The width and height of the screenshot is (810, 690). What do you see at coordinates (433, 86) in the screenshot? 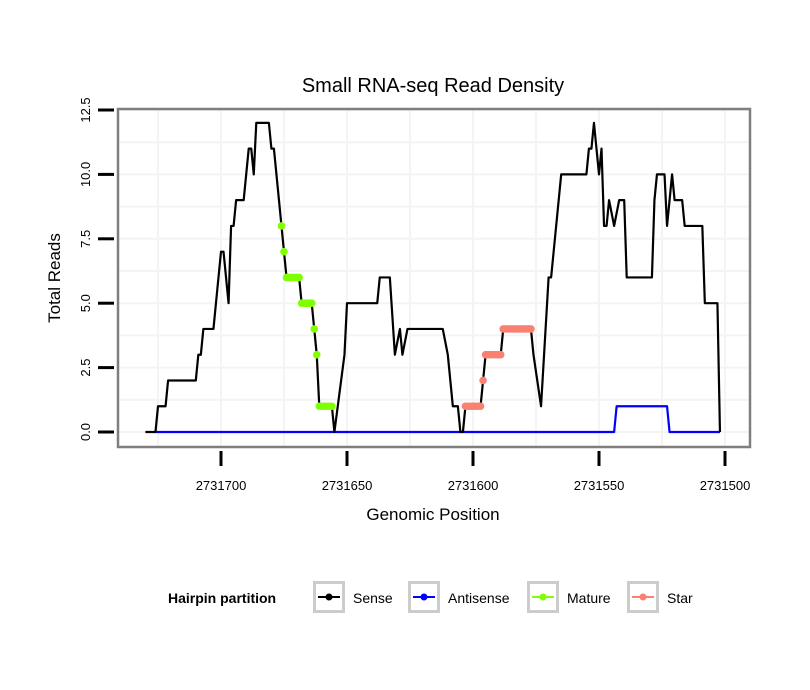
I see `chart-title: Small RNA-seq Read Density` at bounding box center [433, 86].